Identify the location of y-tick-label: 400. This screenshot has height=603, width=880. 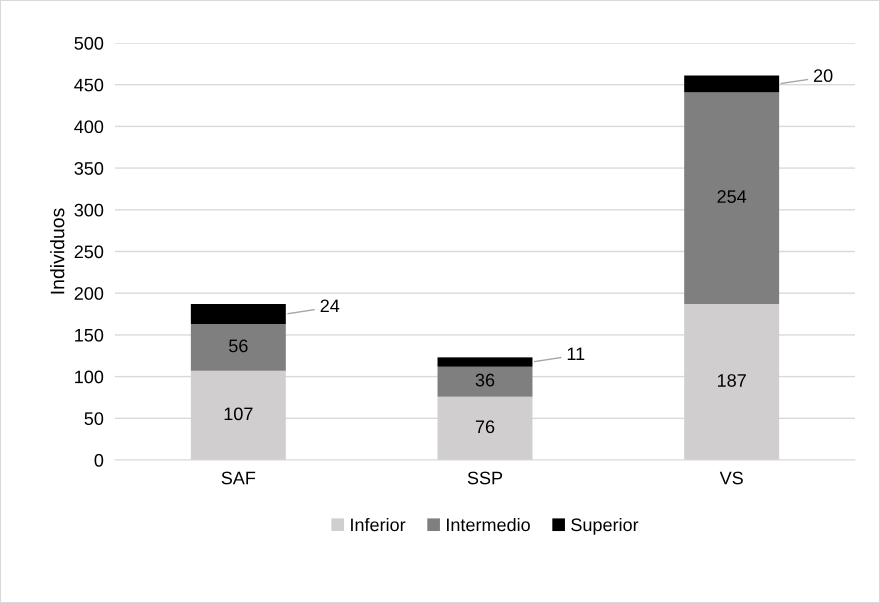
(89, 127).